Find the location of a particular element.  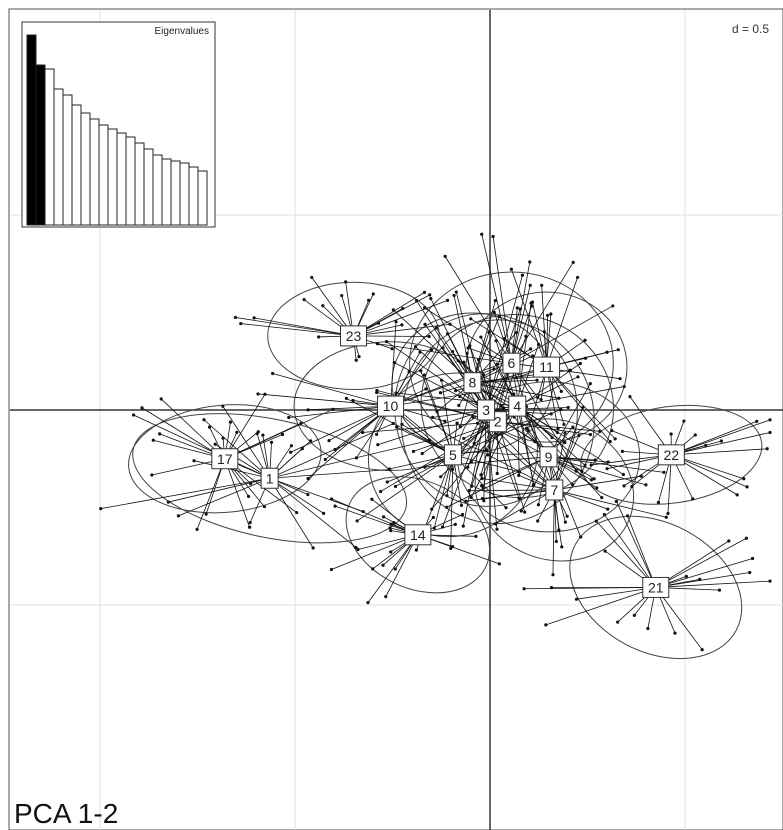

group-ellipse is located at coordinates (671, 454).